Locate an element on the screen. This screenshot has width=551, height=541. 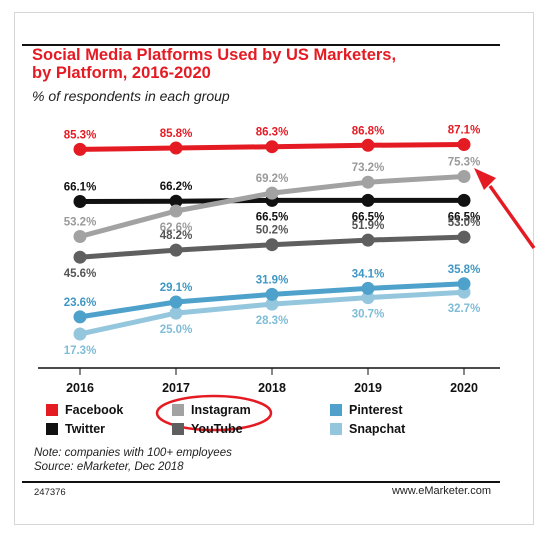
data-label-twitter-2016: 66.1% is located at coordinates (80, 188).